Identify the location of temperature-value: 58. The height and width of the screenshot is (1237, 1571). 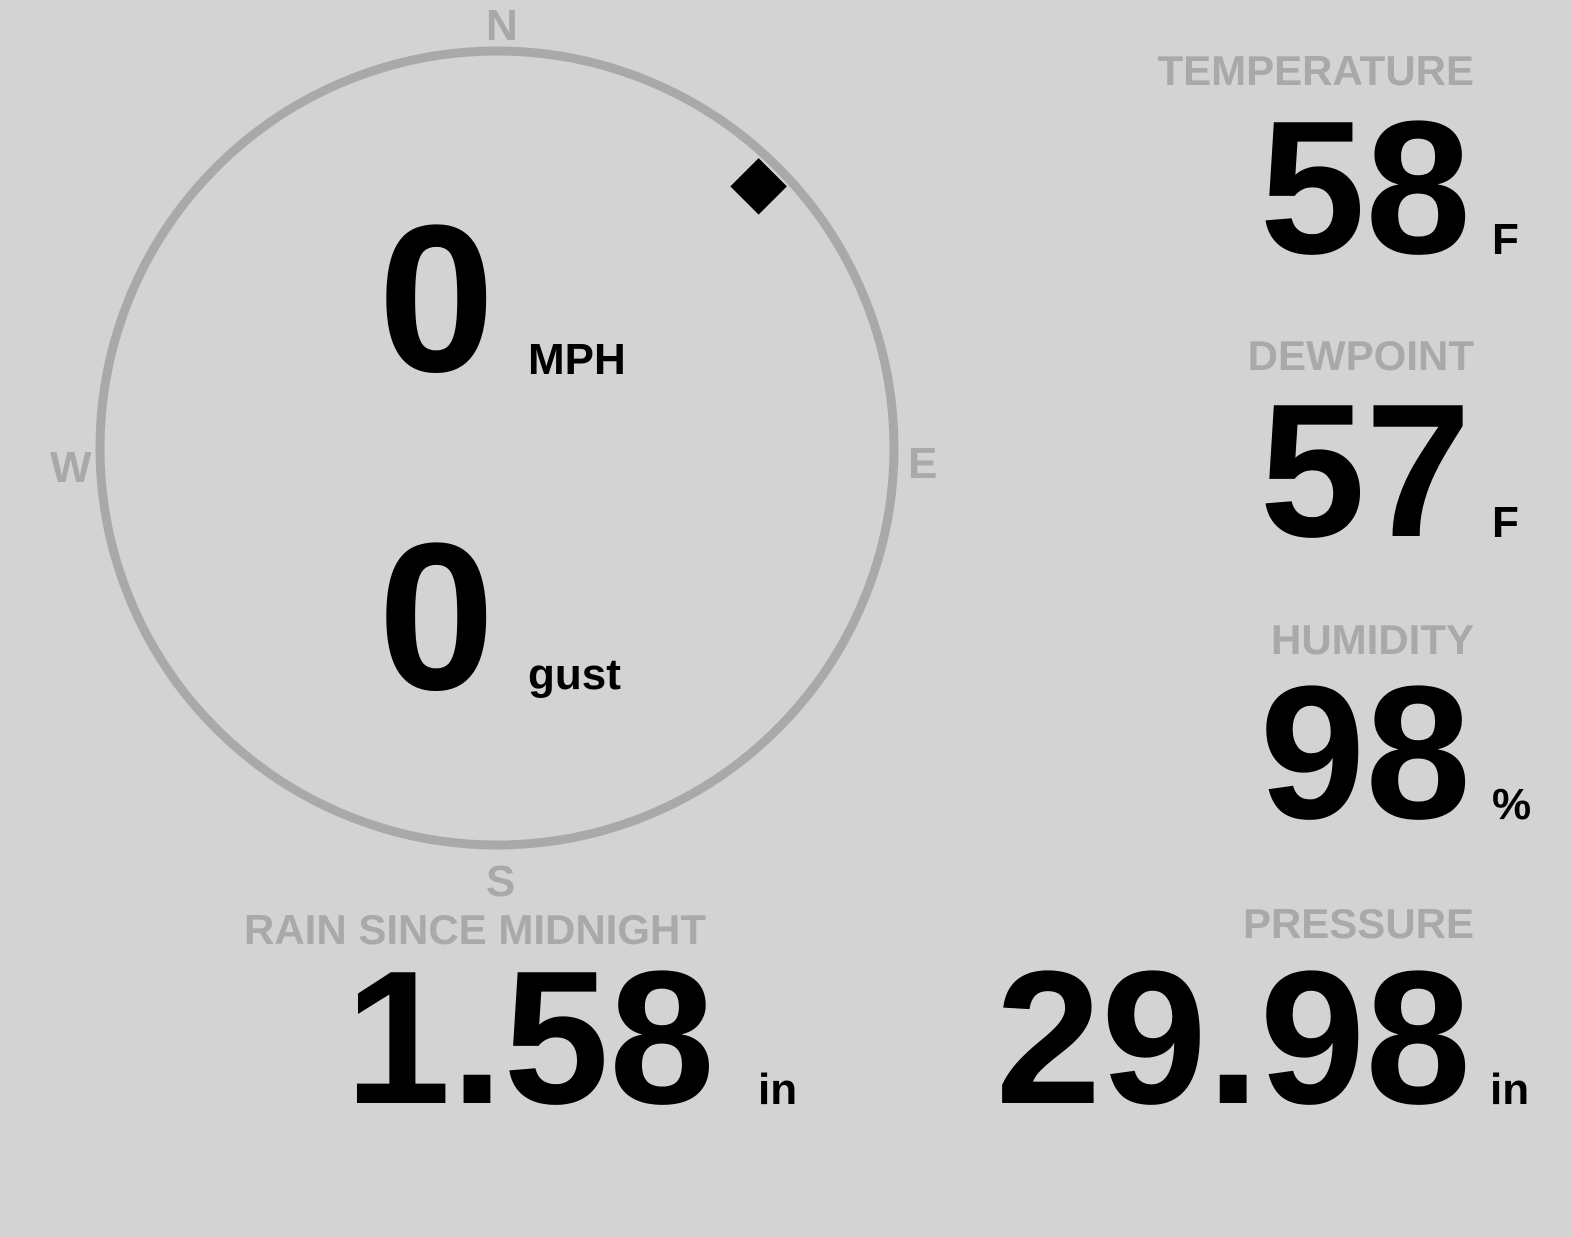
(1365, 188).